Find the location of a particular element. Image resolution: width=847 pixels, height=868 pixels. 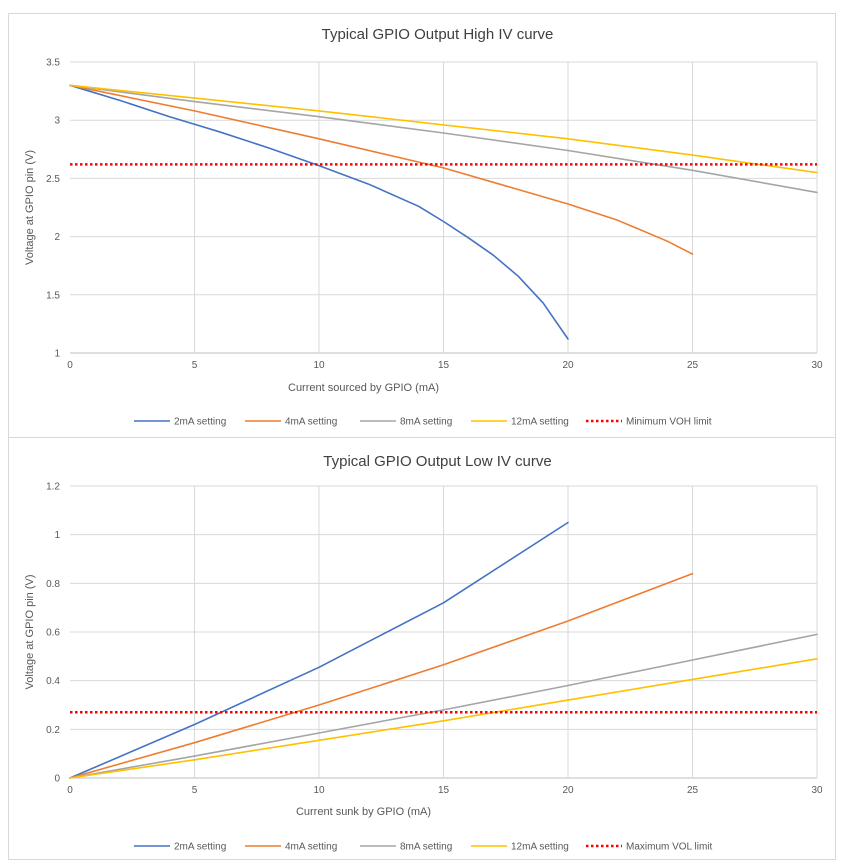

y-tick-label: 0 is located at coordinates (57, 779).